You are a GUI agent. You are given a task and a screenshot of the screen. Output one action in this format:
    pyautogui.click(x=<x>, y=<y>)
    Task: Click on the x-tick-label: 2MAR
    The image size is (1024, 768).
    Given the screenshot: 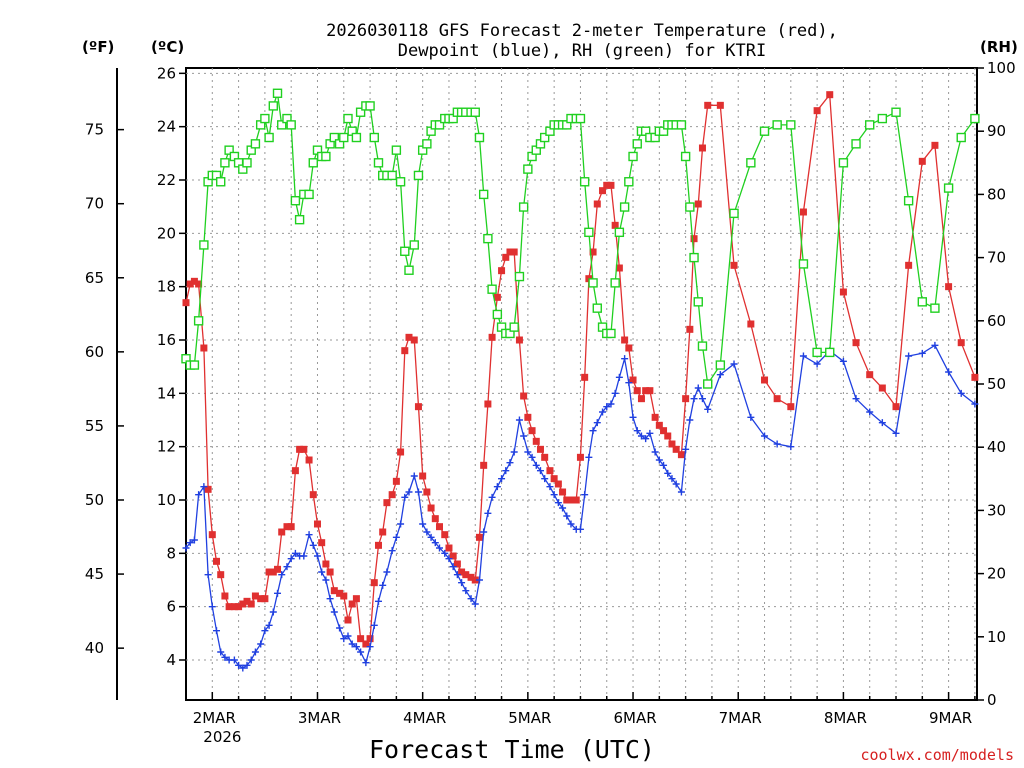 What is the action you would take?
    pyautogui.click(x=214, y=718)
    